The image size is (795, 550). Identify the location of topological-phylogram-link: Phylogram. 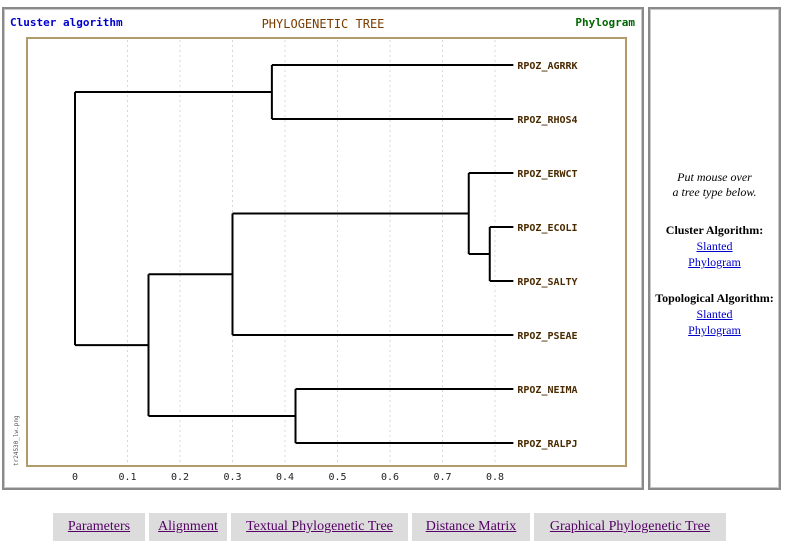
(714, 330).